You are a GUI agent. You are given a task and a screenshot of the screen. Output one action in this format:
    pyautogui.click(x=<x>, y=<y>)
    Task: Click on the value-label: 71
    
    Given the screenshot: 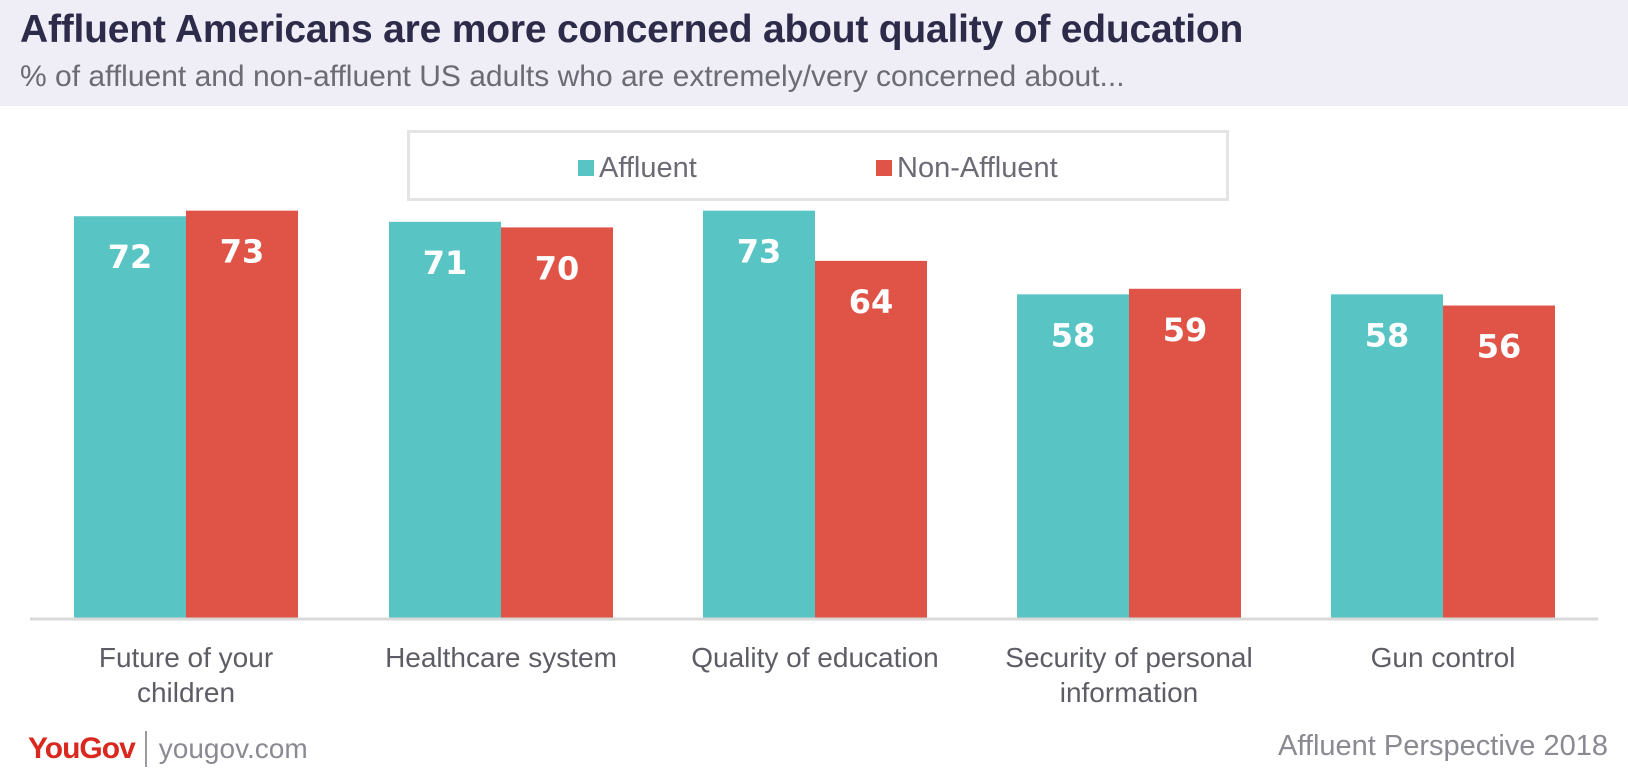 What is the action you would take?
    pyautogui.click(x=445, y=263)
    